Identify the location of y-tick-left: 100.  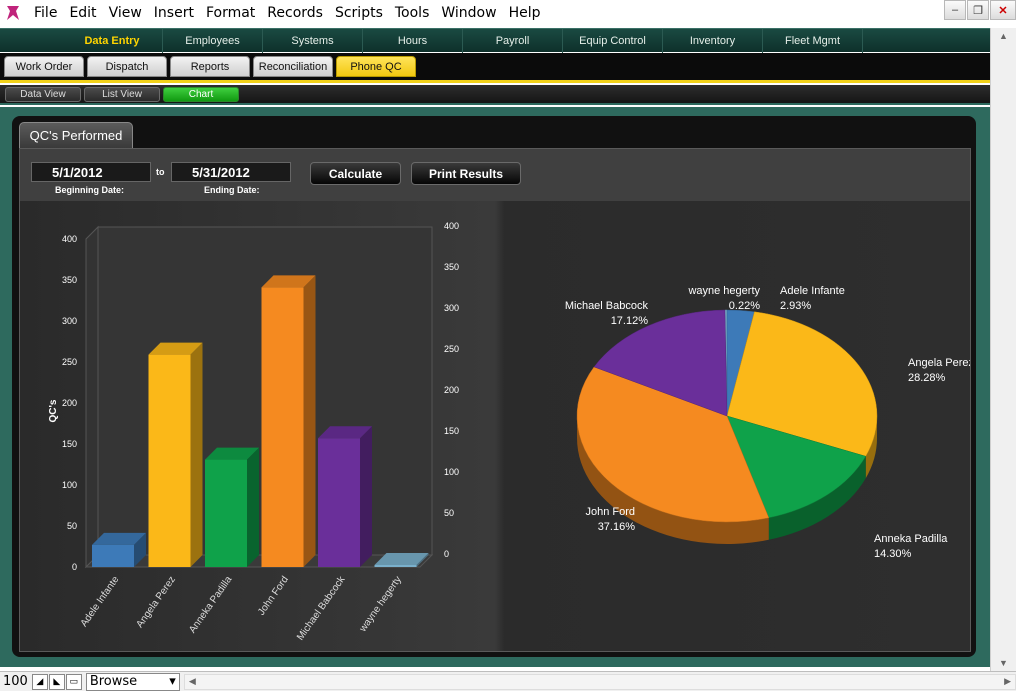
(69, 485).